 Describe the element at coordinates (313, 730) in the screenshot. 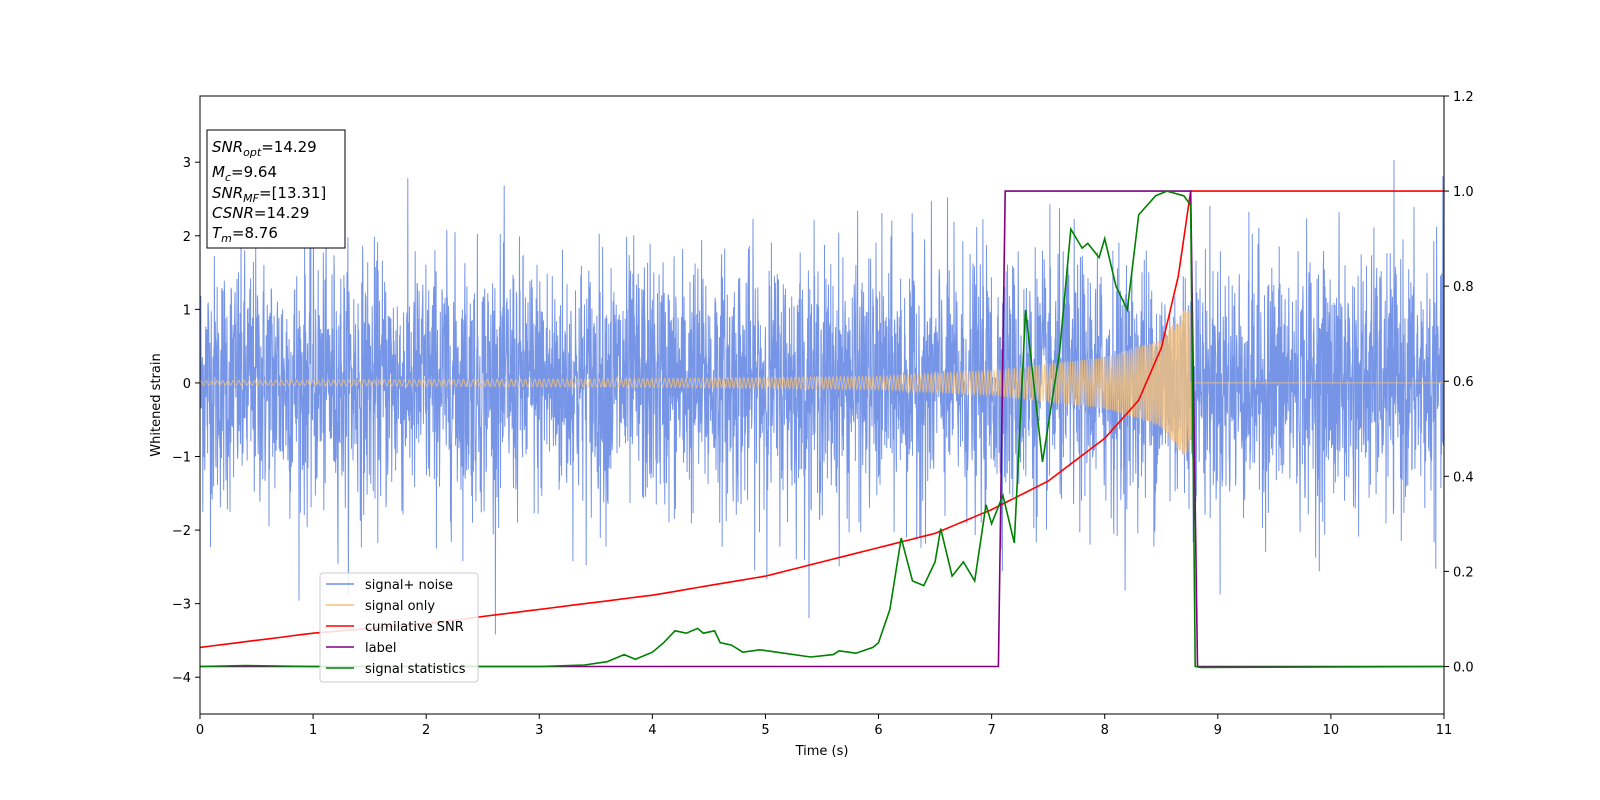

I see `x-tick-label: 1` at that location.